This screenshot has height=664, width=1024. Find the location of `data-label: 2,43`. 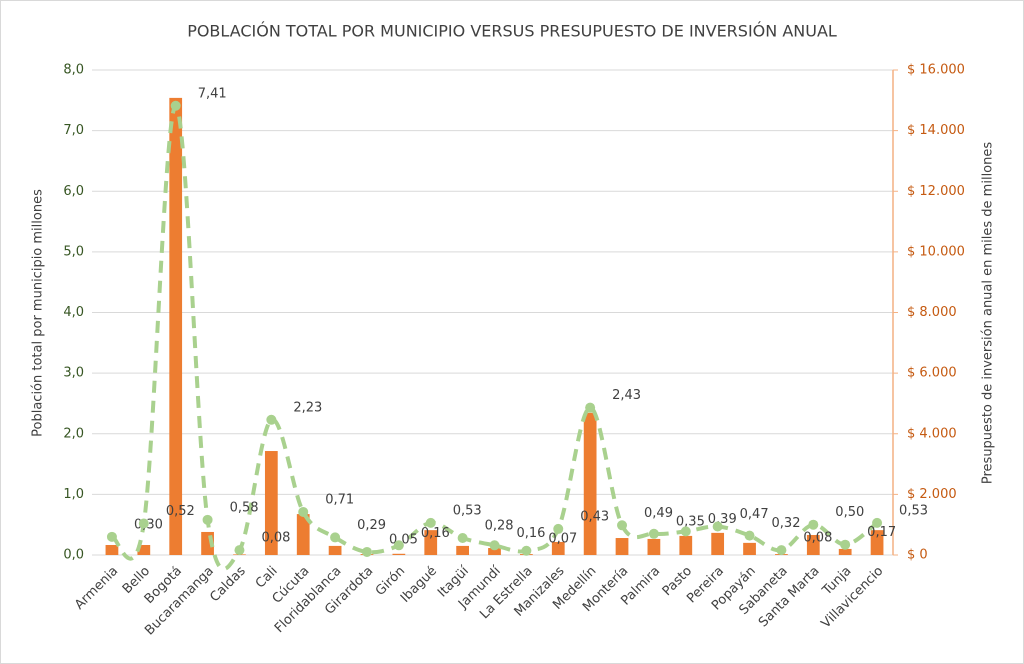

data-label: 2,43 is located at coordinates (626, 395).